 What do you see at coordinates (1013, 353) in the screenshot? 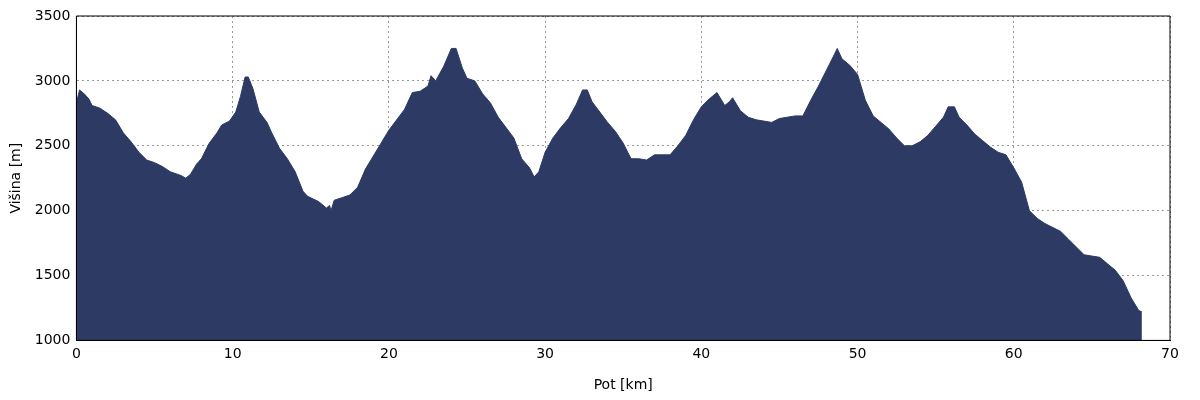
I see `x-tick-label: 60` at bounding box center [1013, 353].